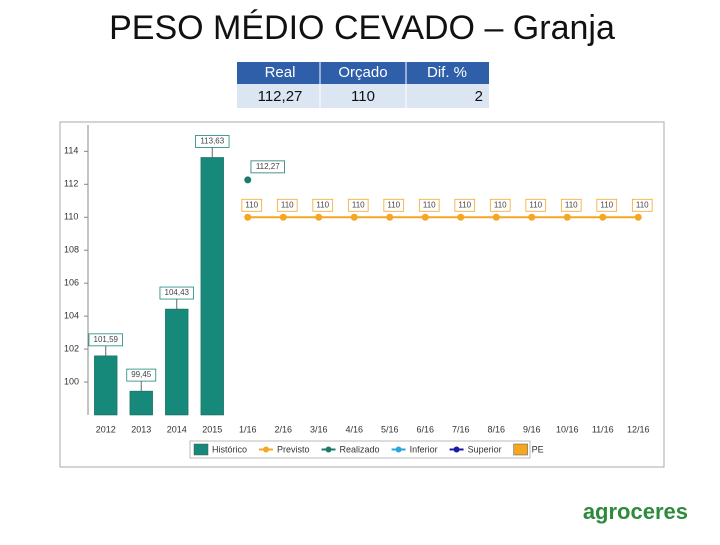 Image resolution: width=720 pixels, height=545 pixels. What do you see at coordinates (447, 72) in the screenshot?
I see `table-header-cell: Dif. %` at bounding box center [447, 72].